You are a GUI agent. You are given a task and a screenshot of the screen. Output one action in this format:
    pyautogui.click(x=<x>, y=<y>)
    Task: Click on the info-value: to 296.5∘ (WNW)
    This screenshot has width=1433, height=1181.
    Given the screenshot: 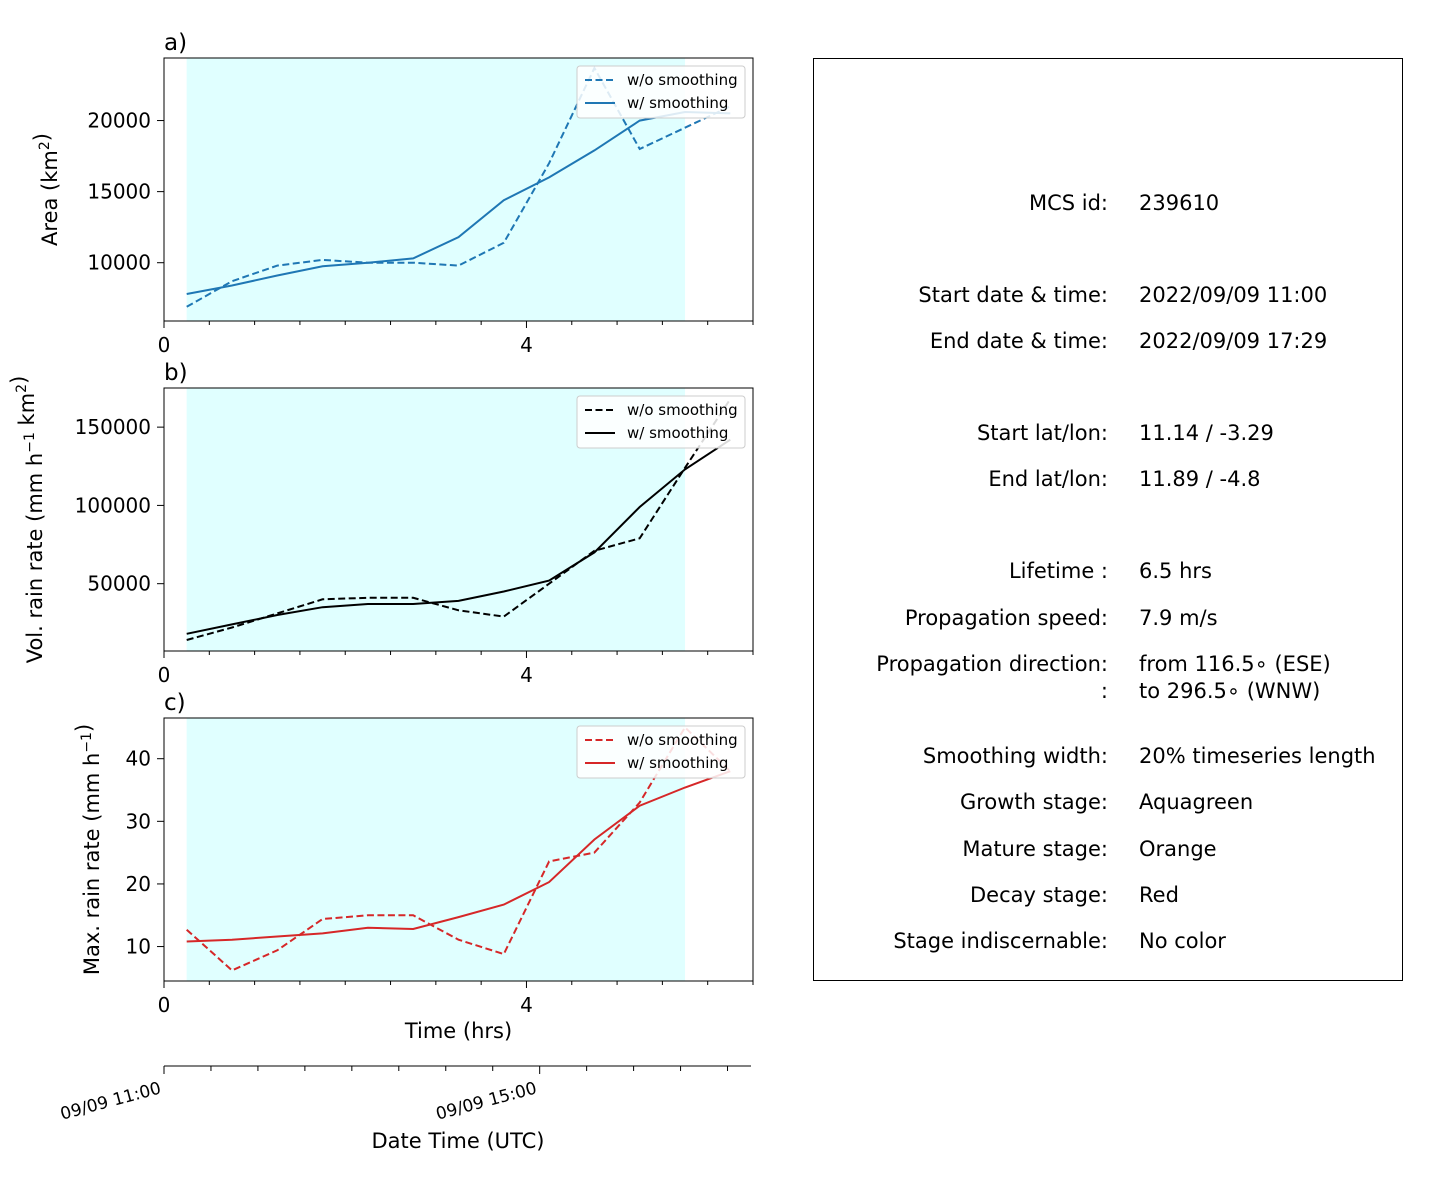 What is the action you would take?
    pyautogui.click(x=1230, y=691)
    